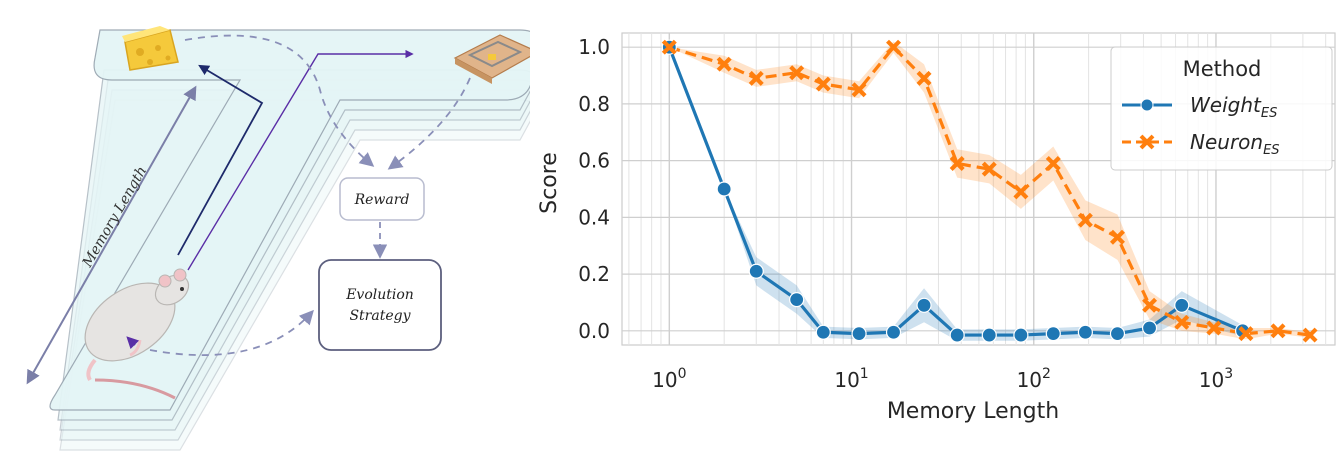 Image resolution: width=1343 pixels, height=453 pixels. Describe the element at coordinates (669, 379) in the screenshot. I see `x-tick-label: 10⁰` at that location.